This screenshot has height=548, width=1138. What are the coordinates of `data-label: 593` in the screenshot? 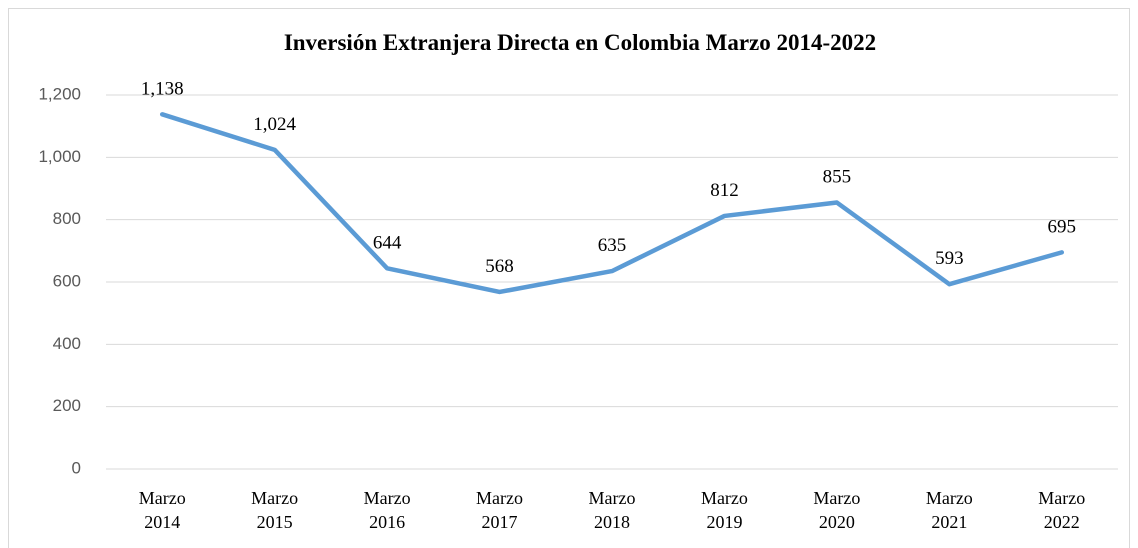 It's located at (949, 258).